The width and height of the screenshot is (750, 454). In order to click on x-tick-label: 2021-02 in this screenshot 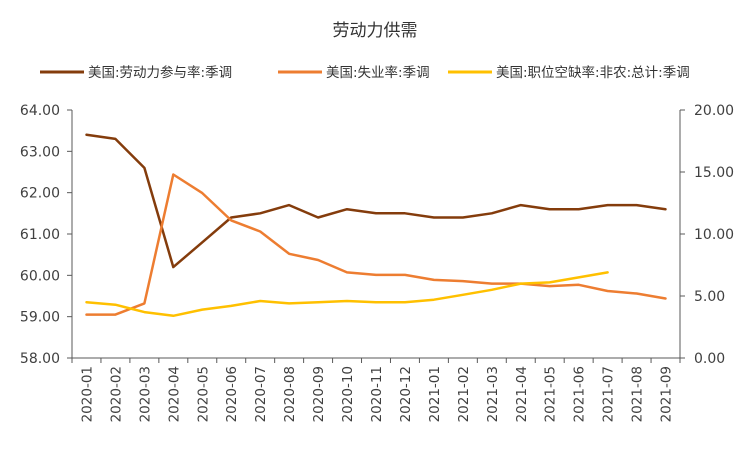, I will do `click(464, 394)`.